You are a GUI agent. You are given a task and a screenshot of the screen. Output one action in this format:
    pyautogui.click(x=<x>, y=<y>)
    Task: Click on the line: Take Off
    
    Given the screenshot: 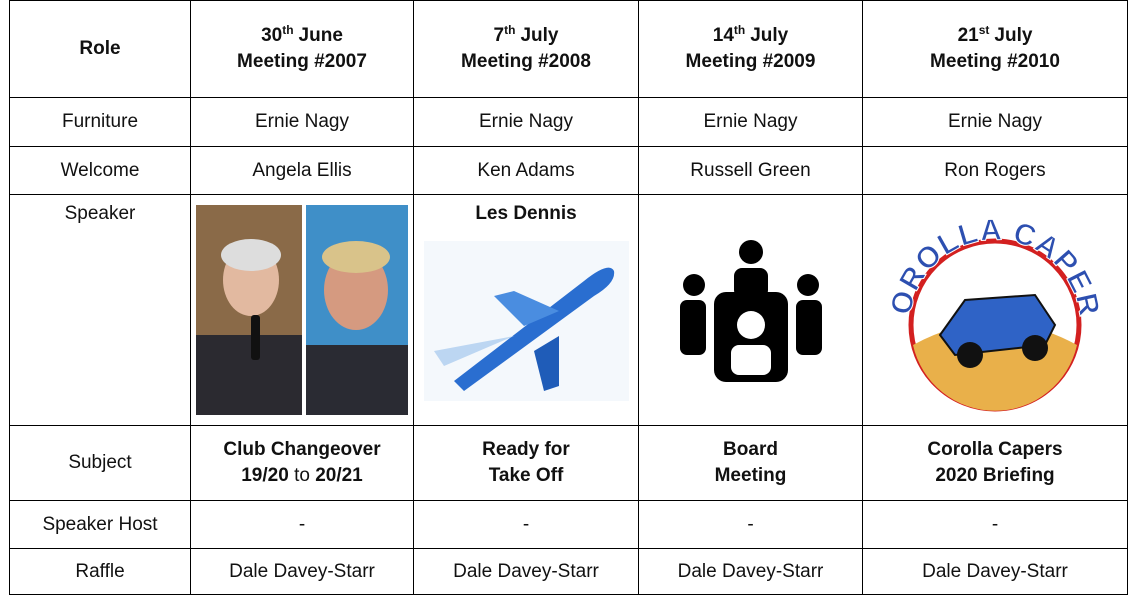 What is the action you would take?
    pyautogui.click(x=526, y=475)
    